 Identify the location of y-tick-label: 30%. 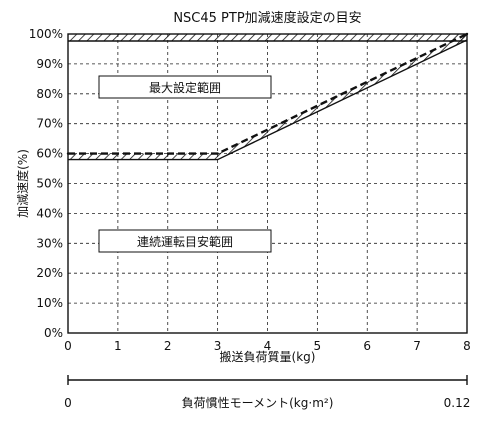
(49, 243).